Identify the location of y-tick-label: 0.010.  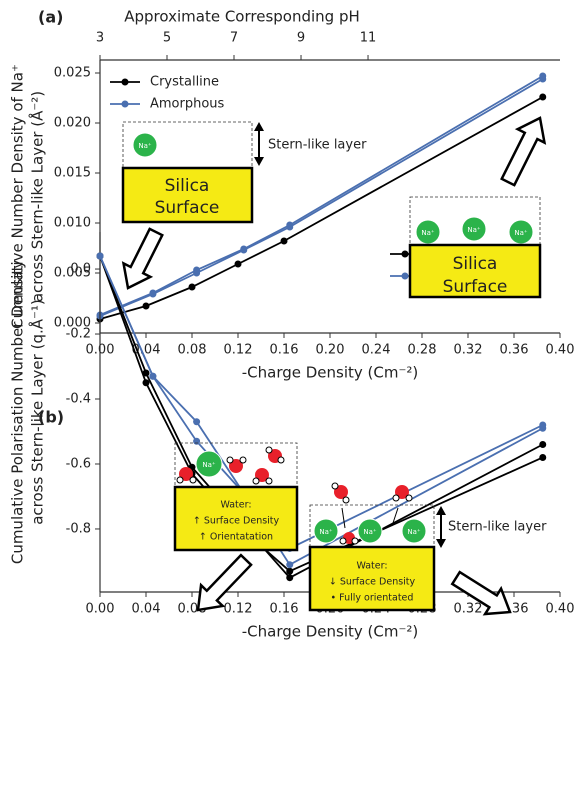
(72, 223).